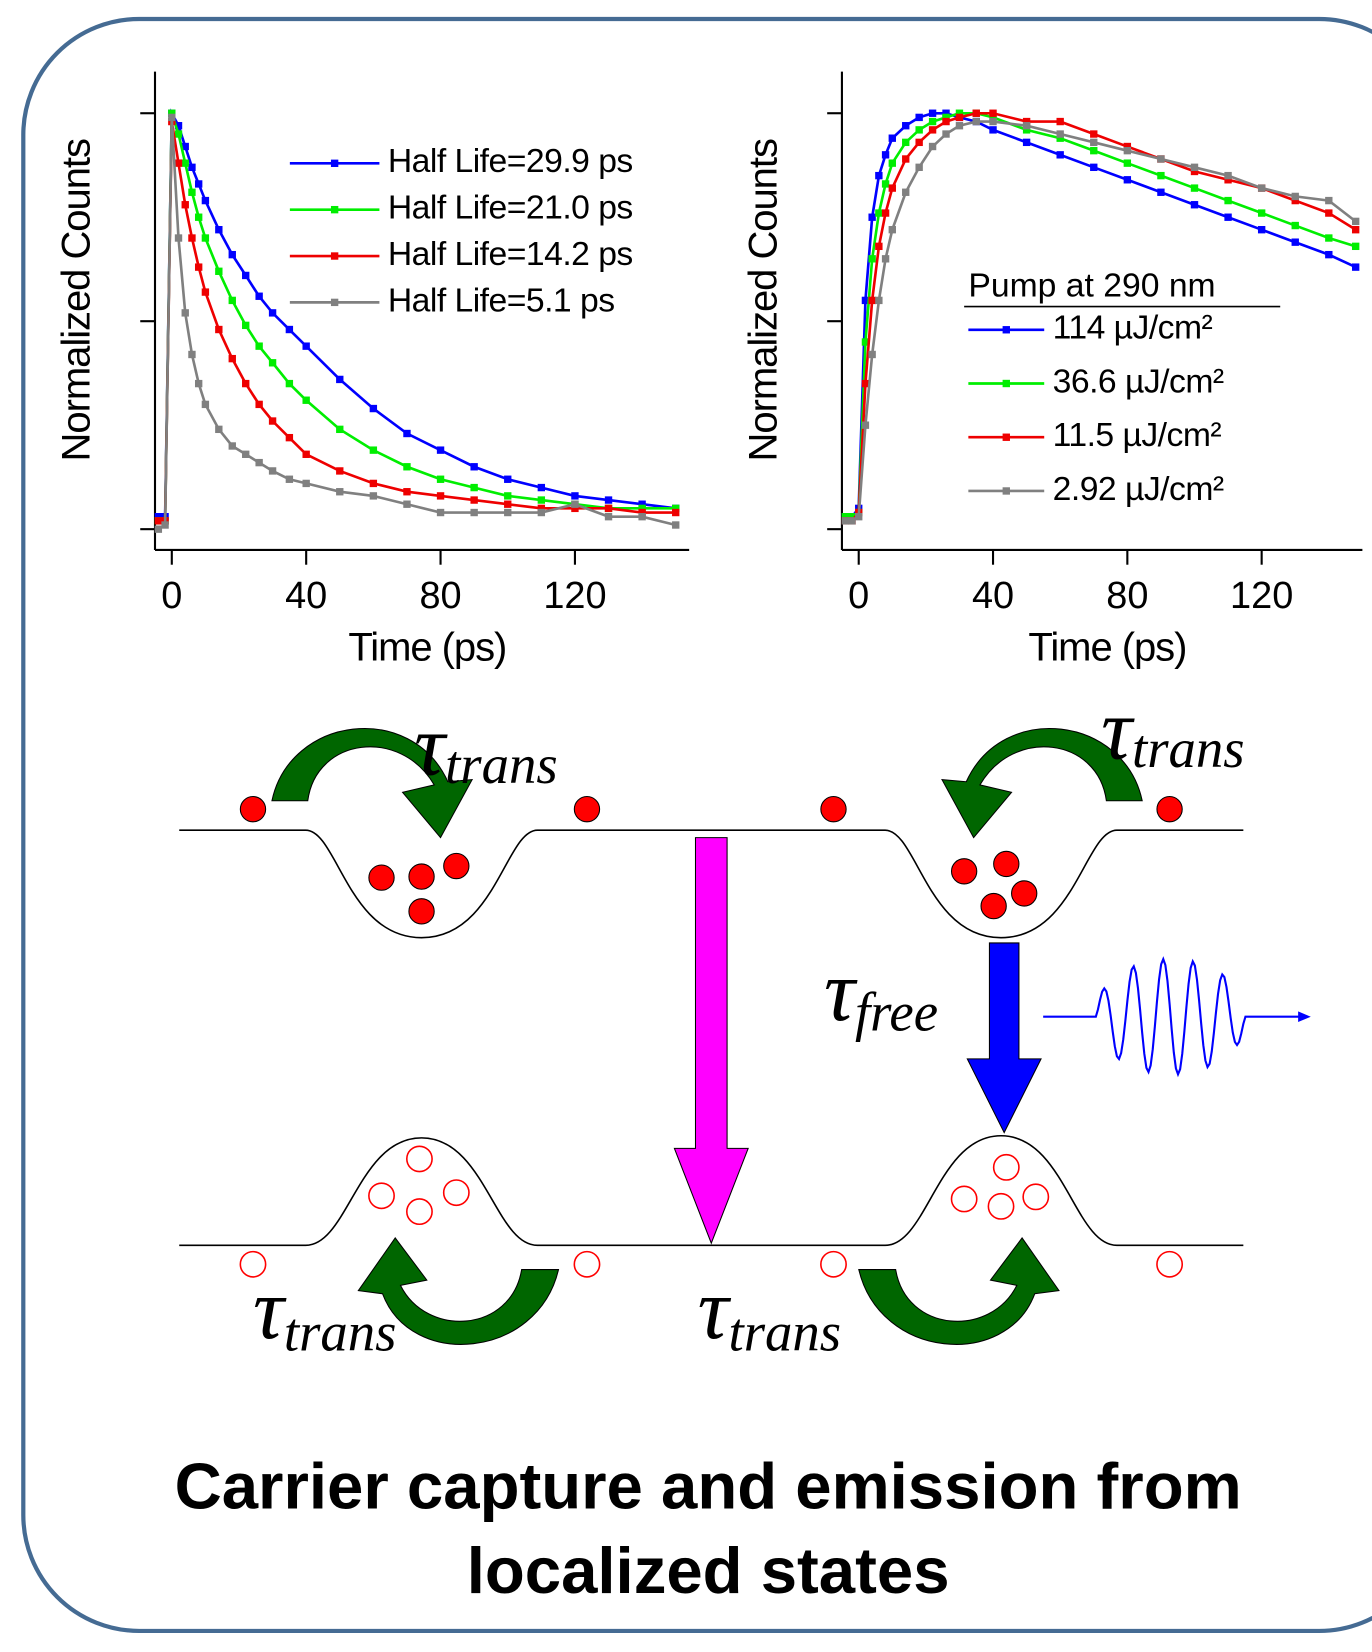 Image resolution: width=1372 pixels, height=1652 pixels. I want to click on legend-label: Half Life=14.2 ps, so click(510, 254).